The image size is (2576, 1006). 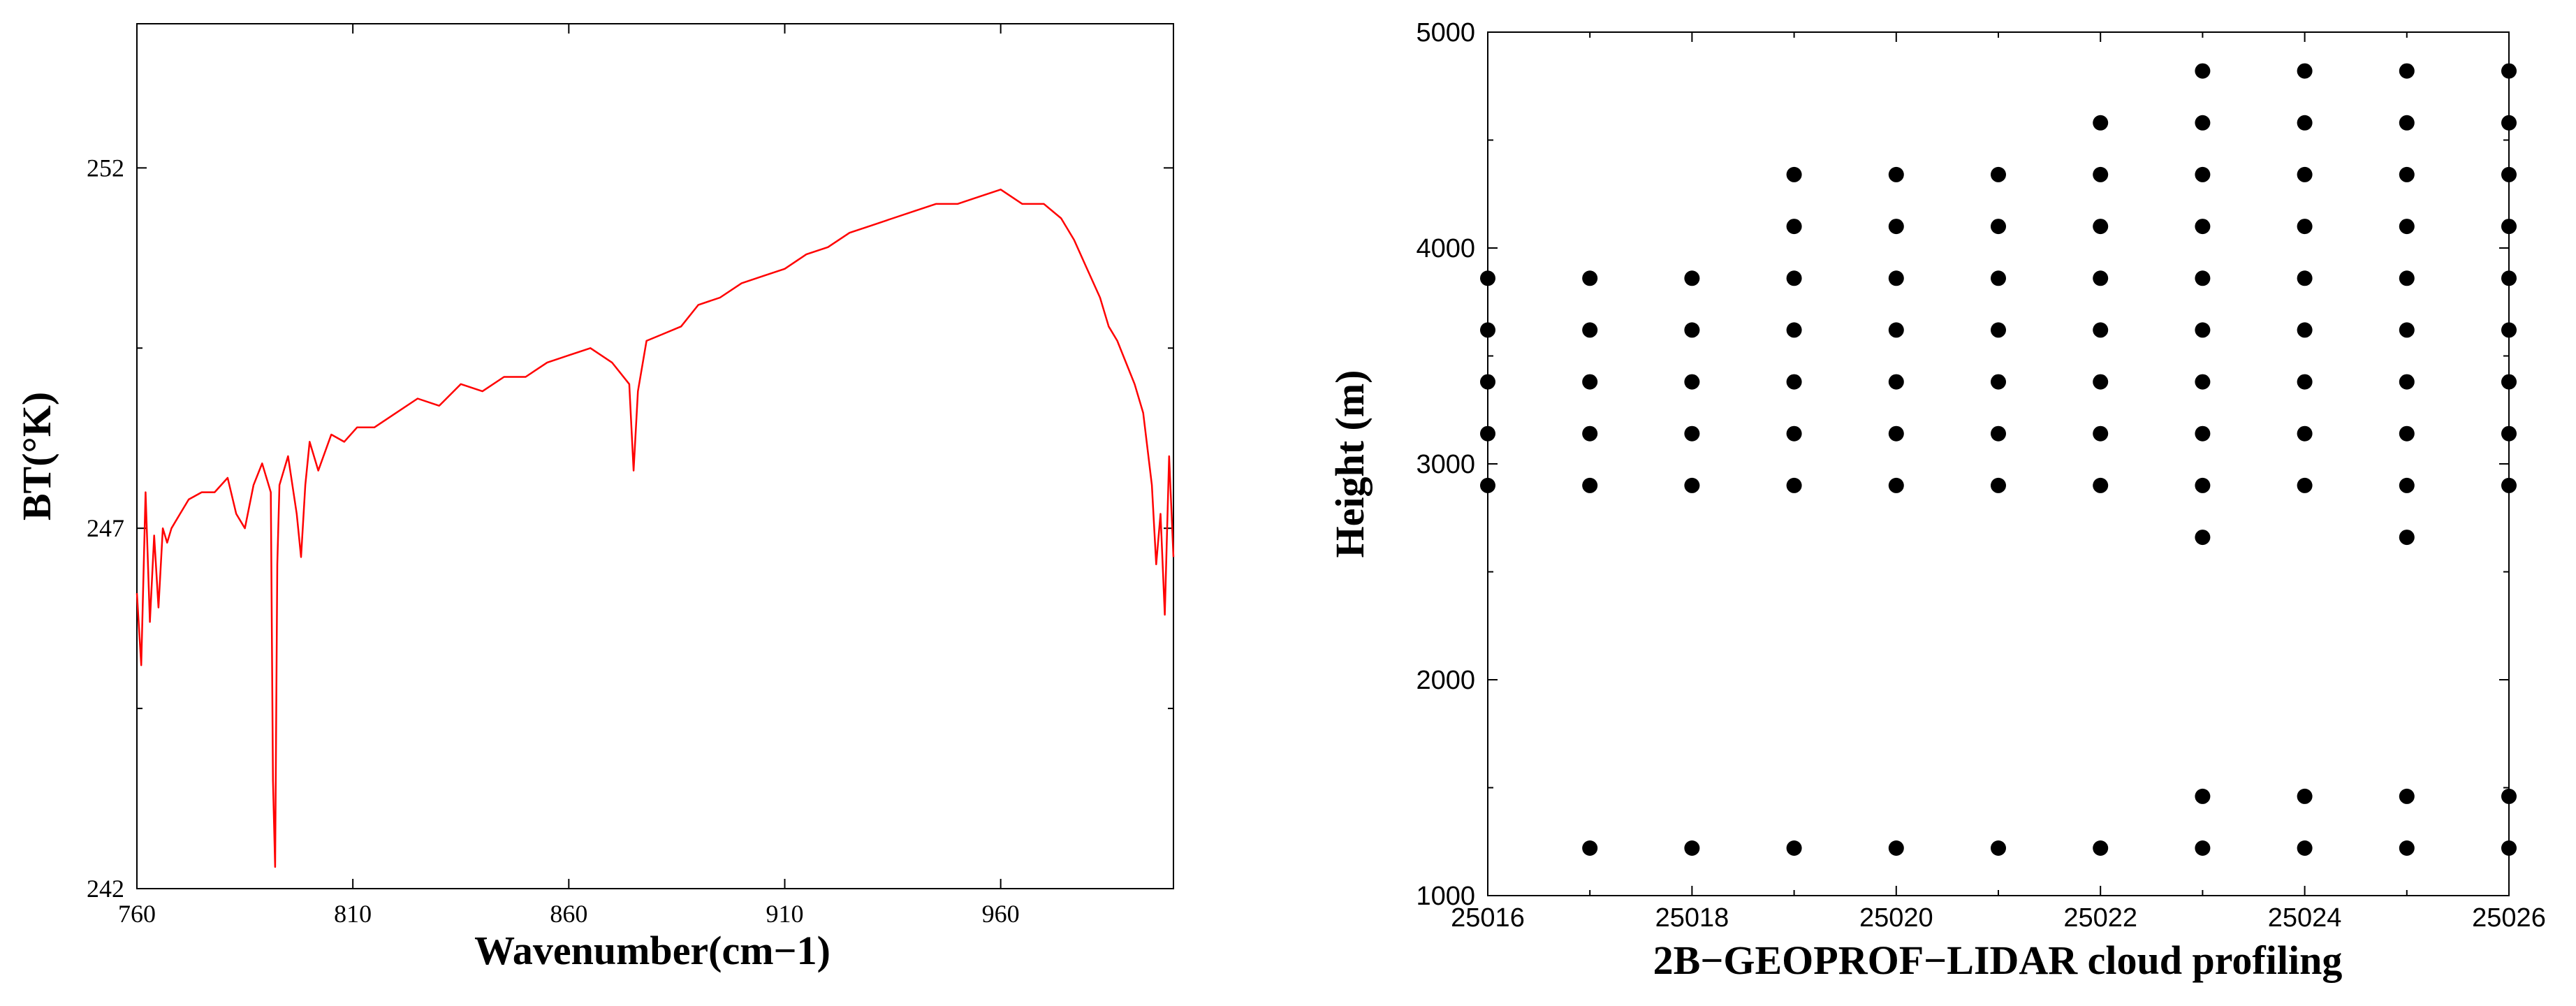 I want to click on cloud-x-tick-label: 25020, so click(x=1896, y=918).